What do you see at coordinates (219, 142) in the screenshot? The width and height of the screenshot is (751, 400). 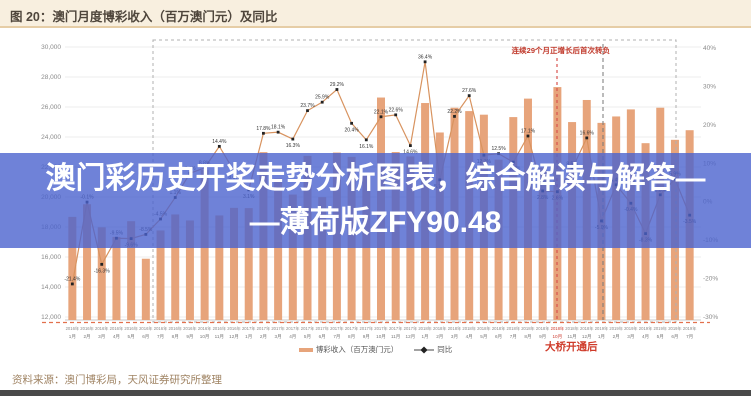 I see `svg-text: 14.4%` at bounding box center [219, 142].